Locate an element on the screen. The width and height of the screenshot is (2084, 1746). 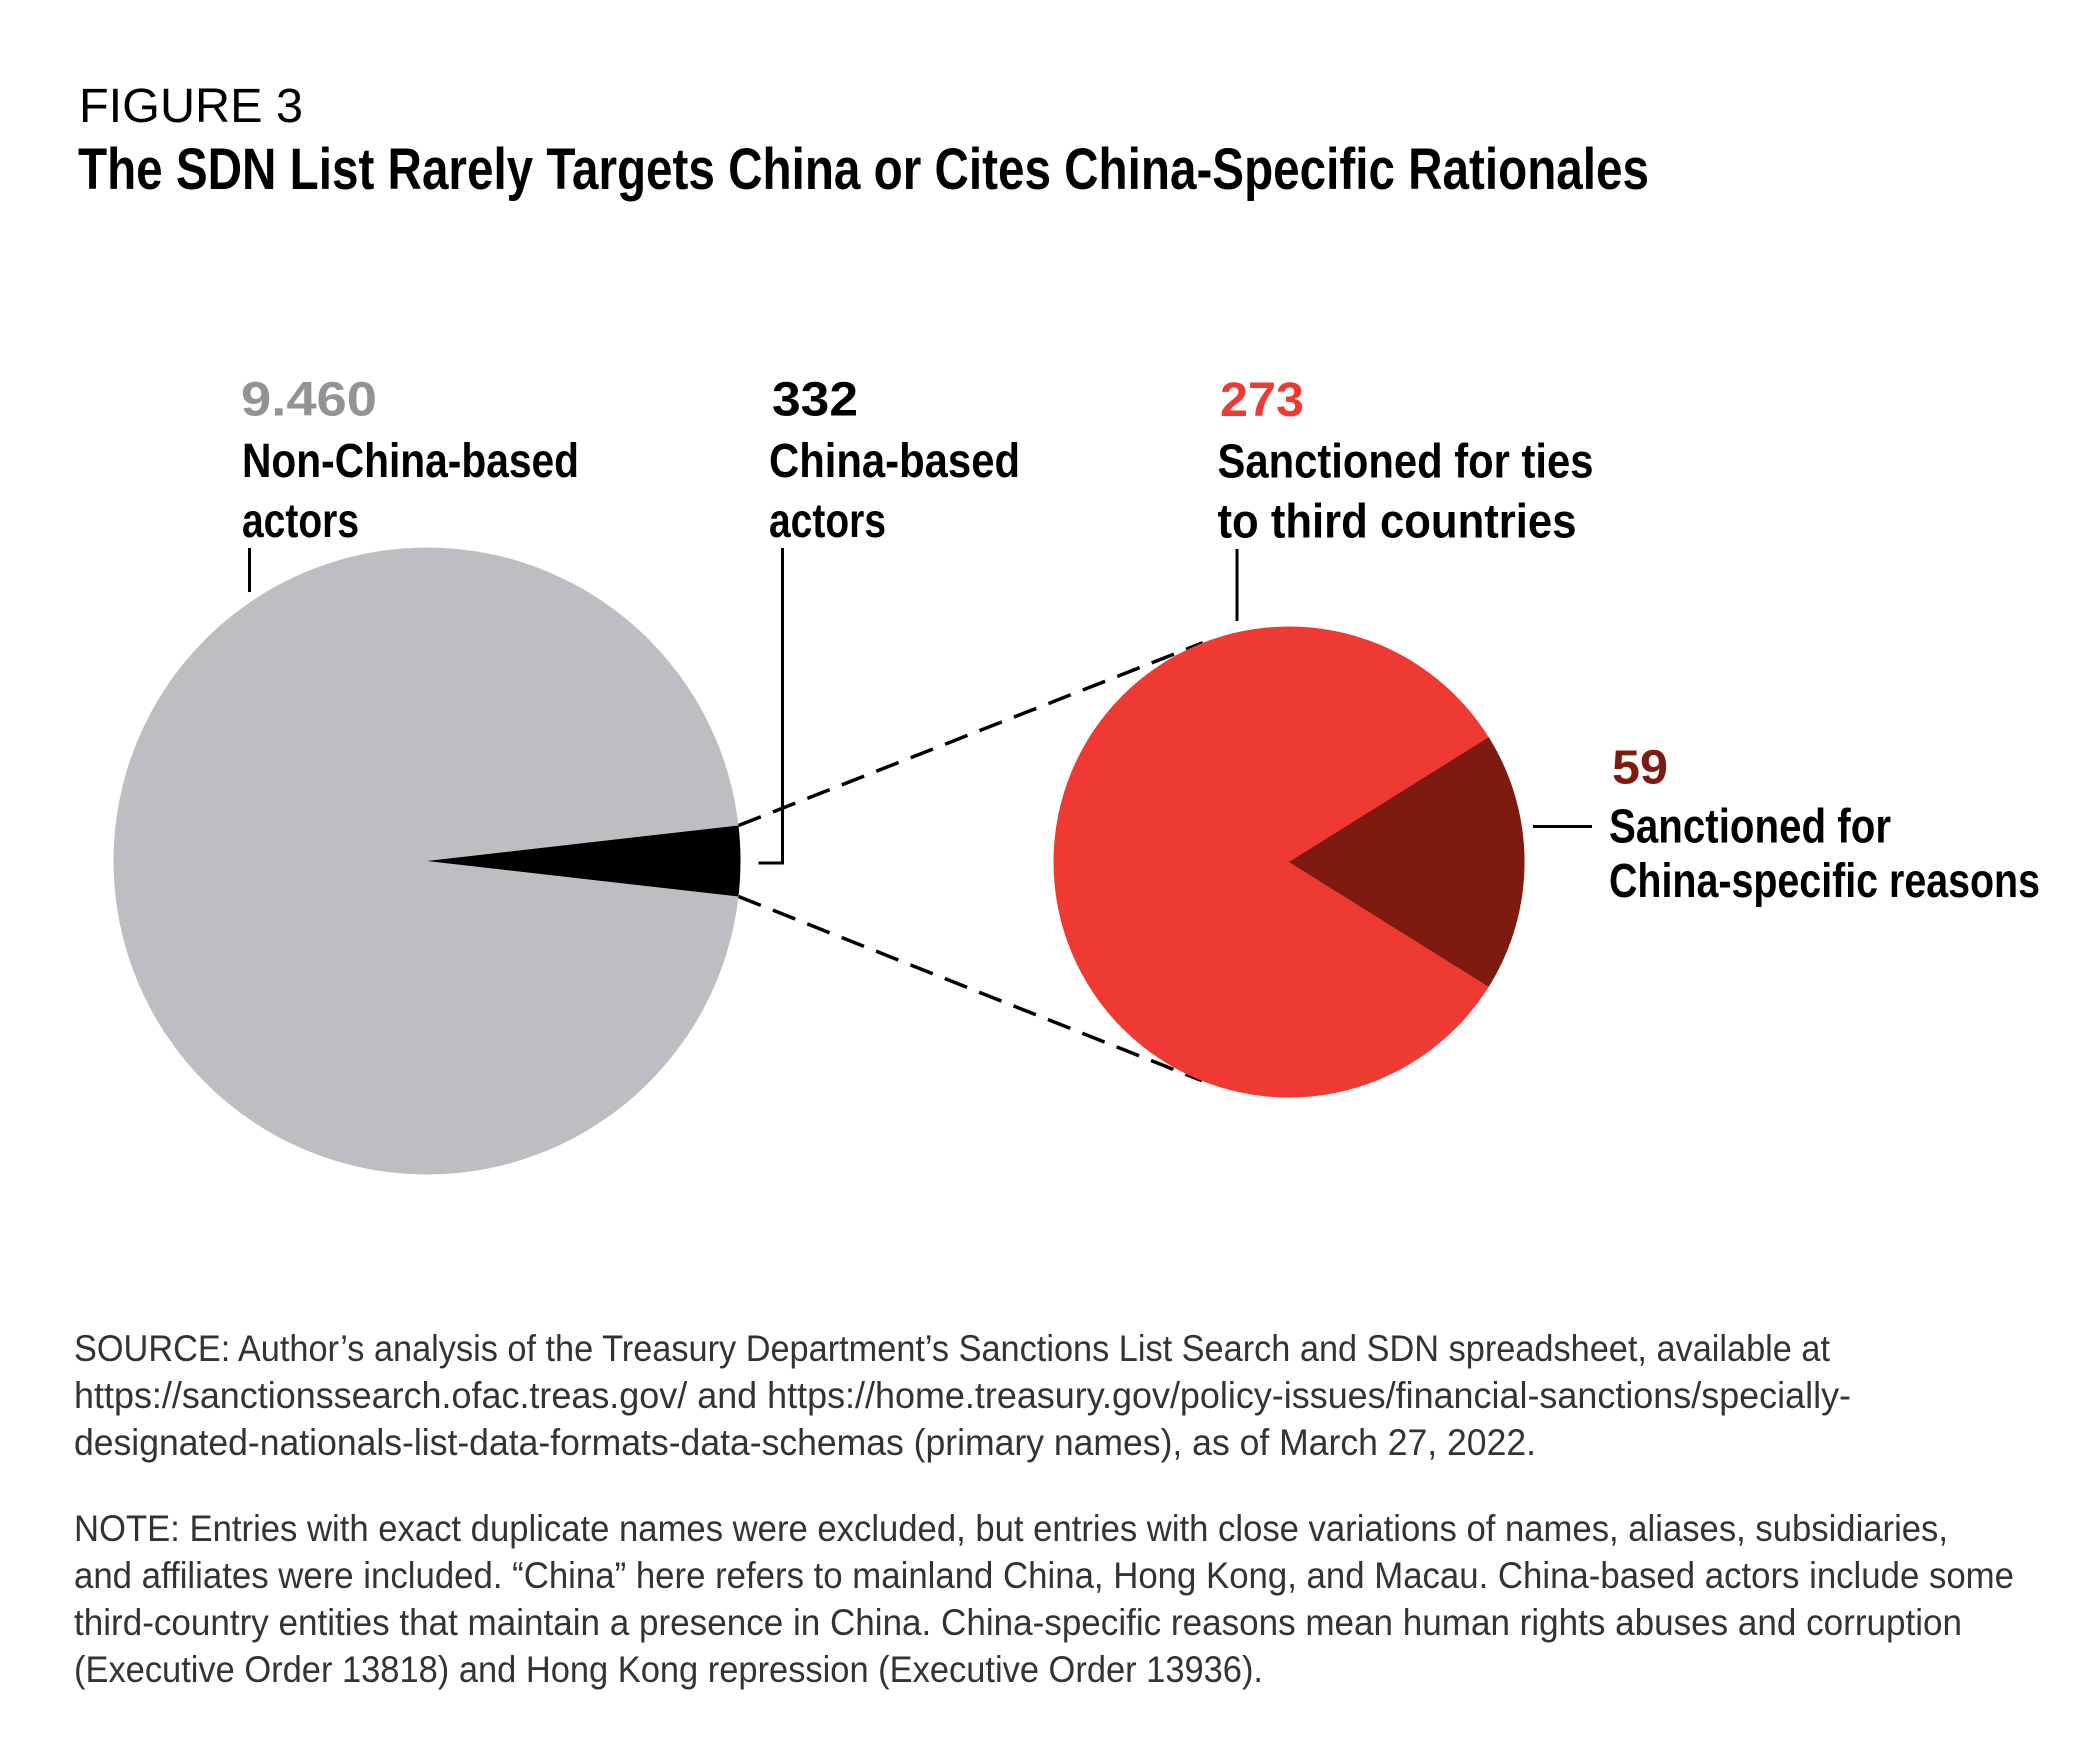
svg-text: FIGURE 3 is located at coordinates (191, 106).